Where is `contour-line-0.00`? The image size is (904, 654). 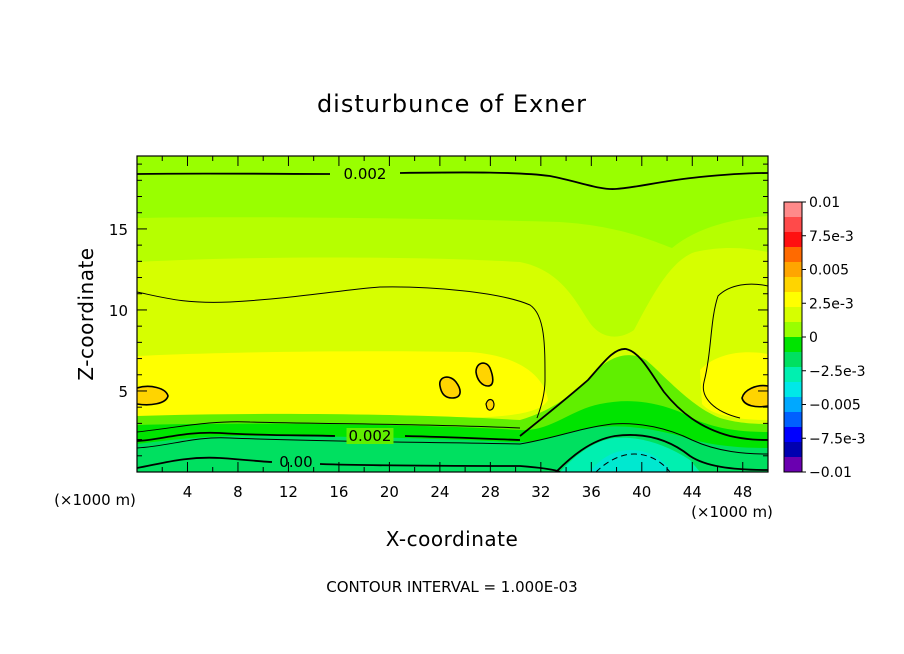 contour-line-0.00 is located at coordinates (452, 453).